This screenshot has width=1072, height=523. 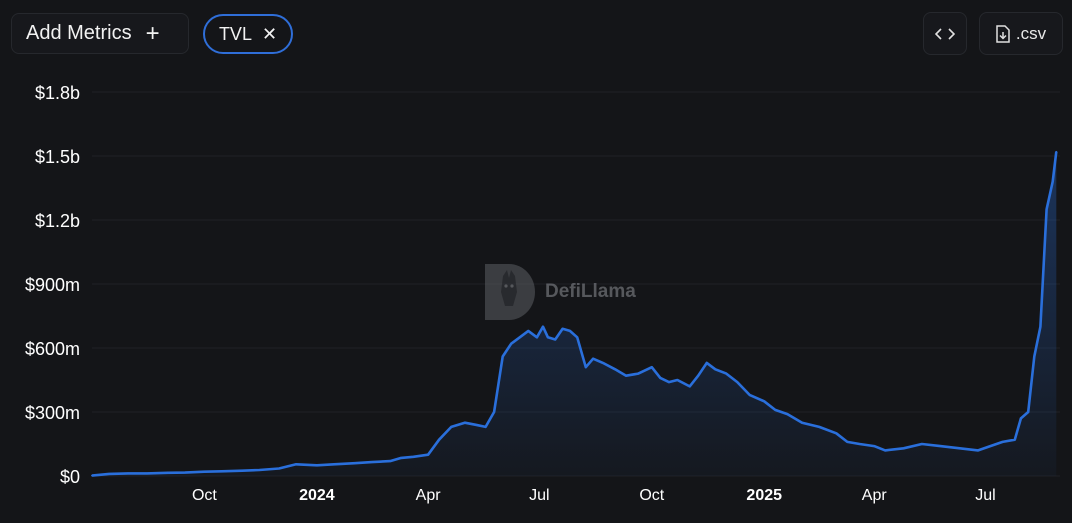 I want to click on add-metrics-button: Add Metrics +, so click(x=100, y=33).